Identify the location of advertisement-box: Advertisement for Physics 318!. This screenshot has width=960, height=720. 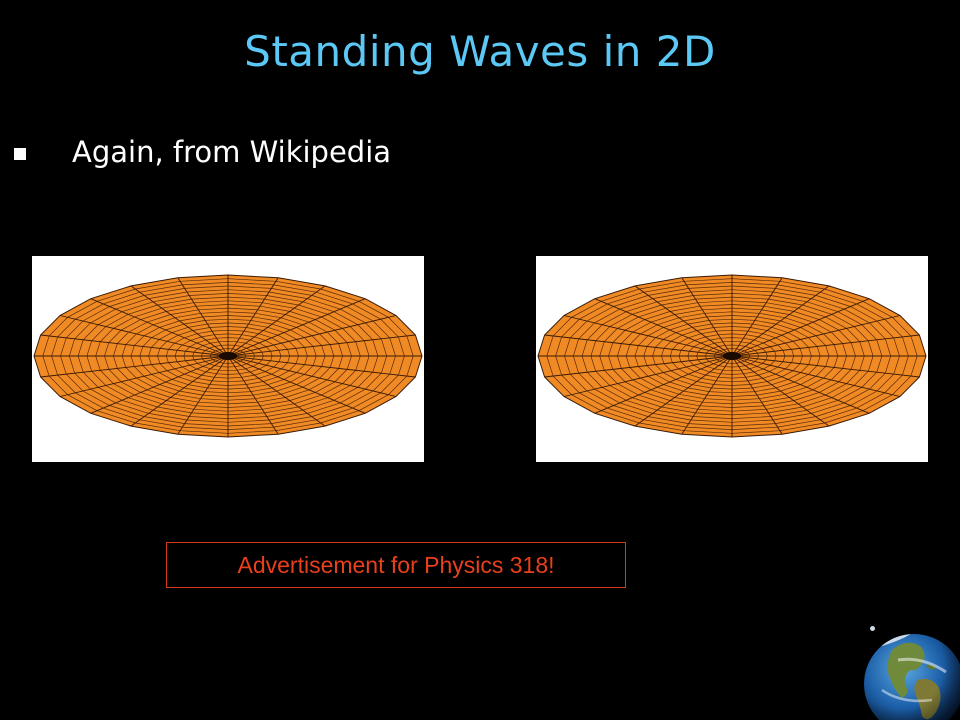
(396, 565).